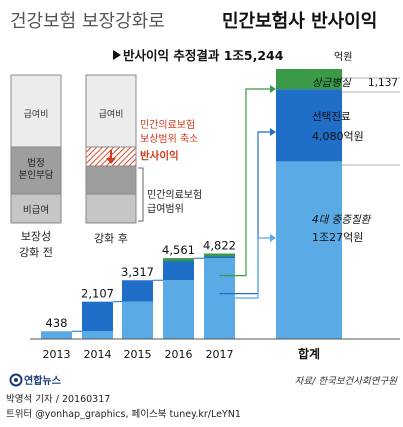 The height and width of the screenshot is (427, 403). Describe the element at coordinates (97, 316) in the screenshot. I see `bar-increment-2014` at that location.